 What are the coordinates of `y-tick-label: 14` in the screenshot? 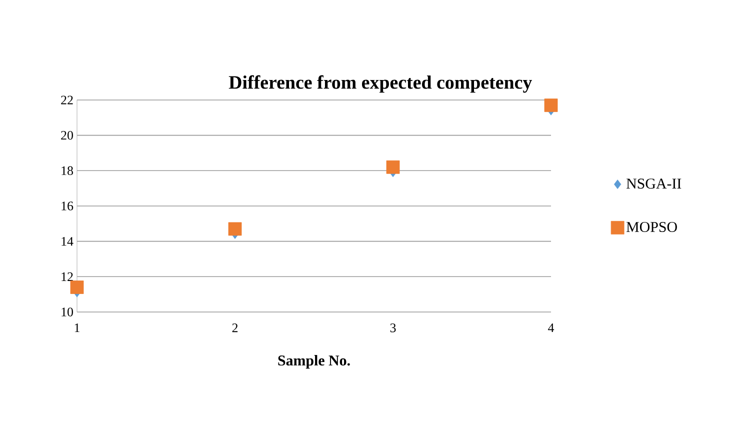 It's located at (68, 241).